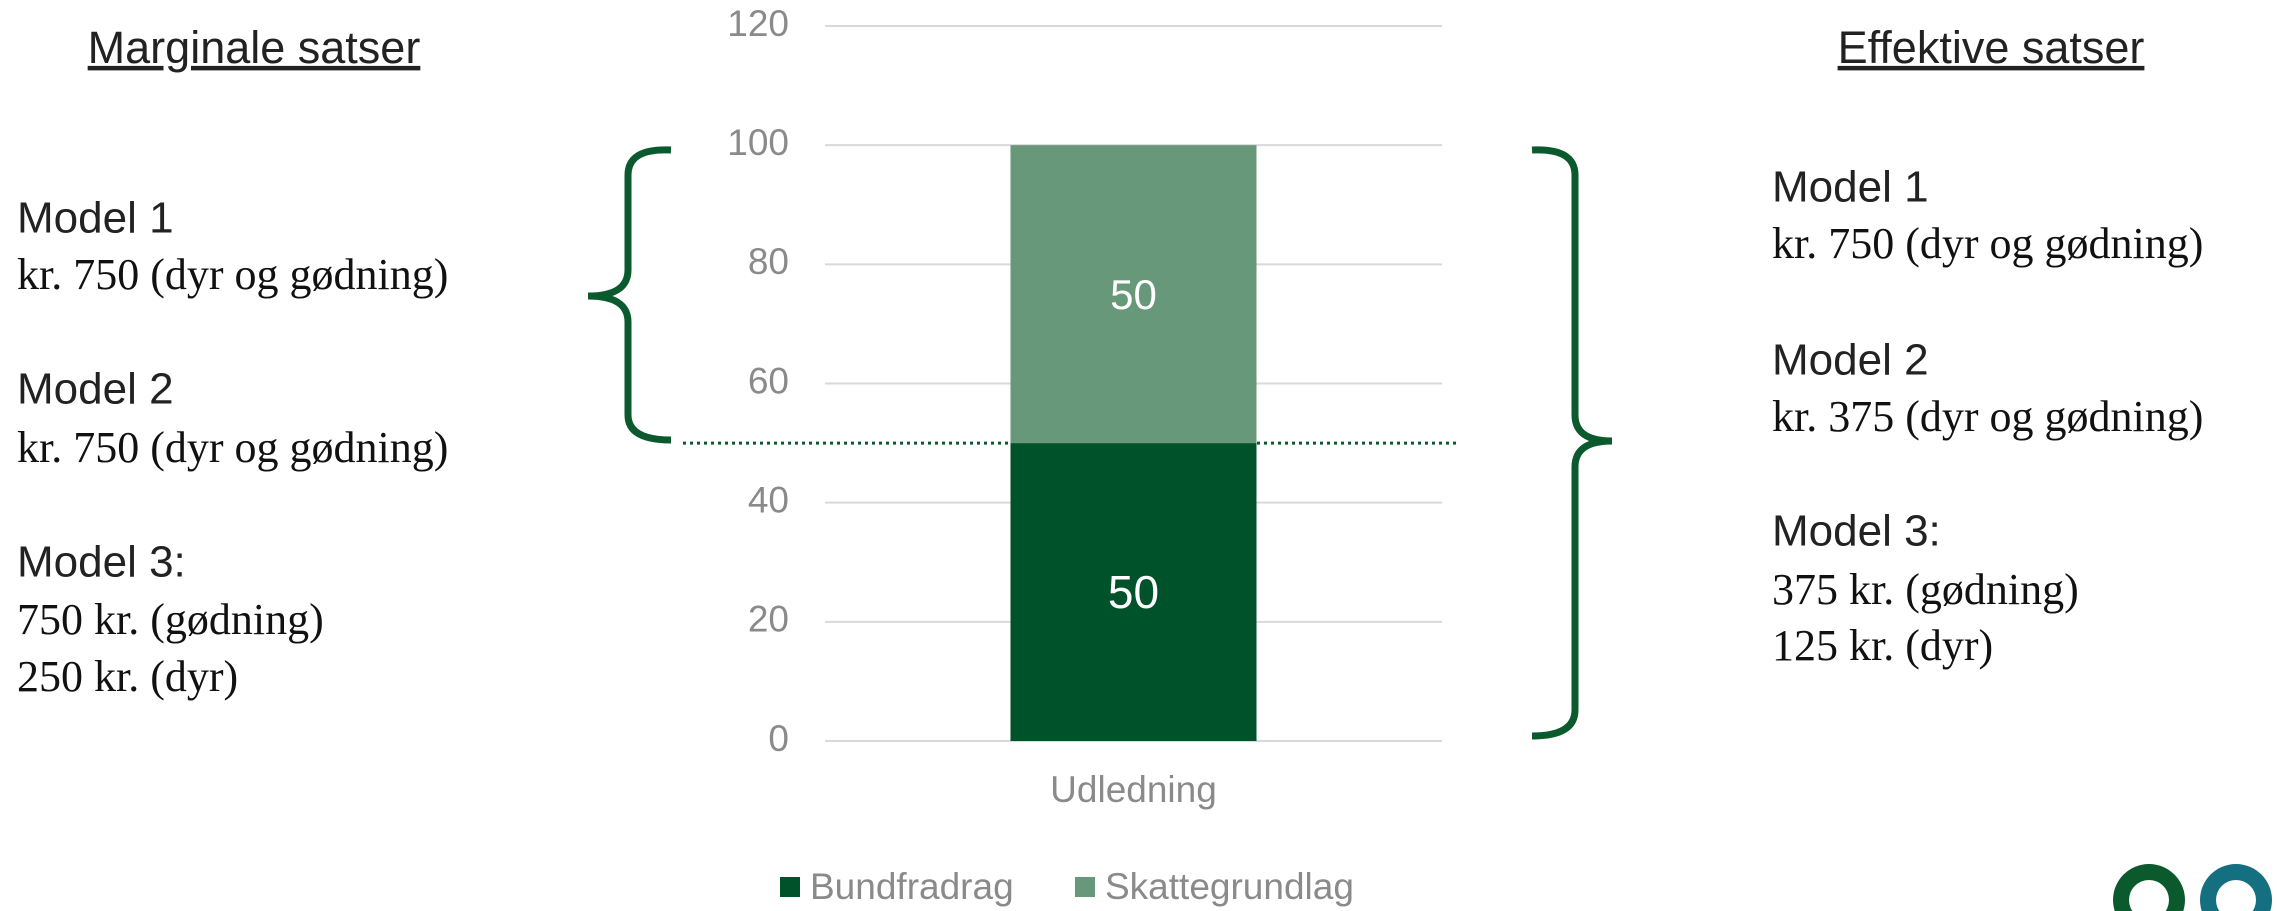  What do you see at coordinates (127, 676) in the screenshot?
I see `model-rate: 250 kr. (dyr)` at bounding box center [127, 676].